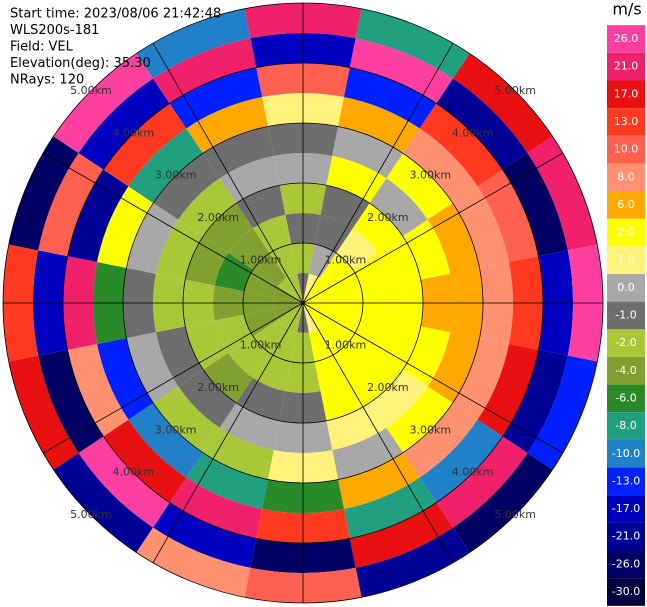 This screenshot has width=647, height=607. I want to click on range-ring, so click(303, 303).